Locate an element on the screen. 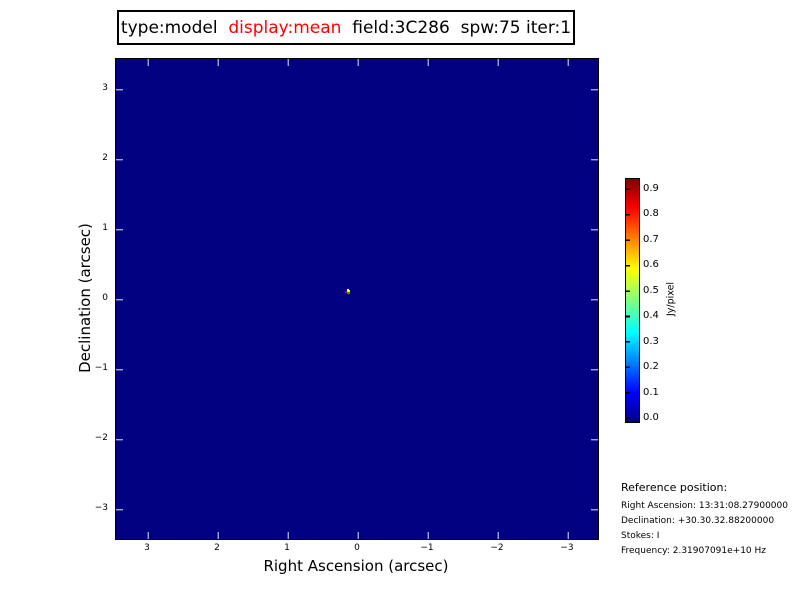  colorbar-tick-label: 0.1 is located at coordinates (651, 392).